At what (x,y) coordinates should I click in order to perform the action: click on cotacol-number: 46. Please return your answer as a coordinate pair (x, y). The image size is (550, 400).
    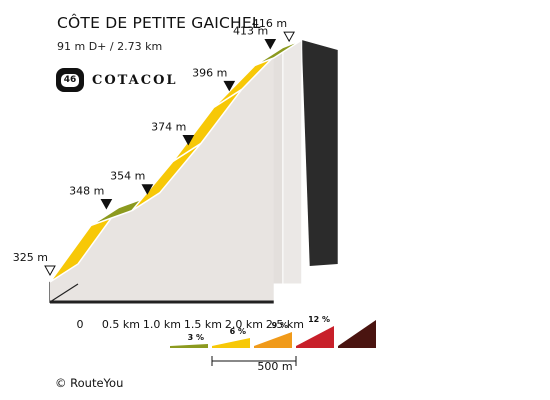
    Looking at the image, I should click on (70, 80).